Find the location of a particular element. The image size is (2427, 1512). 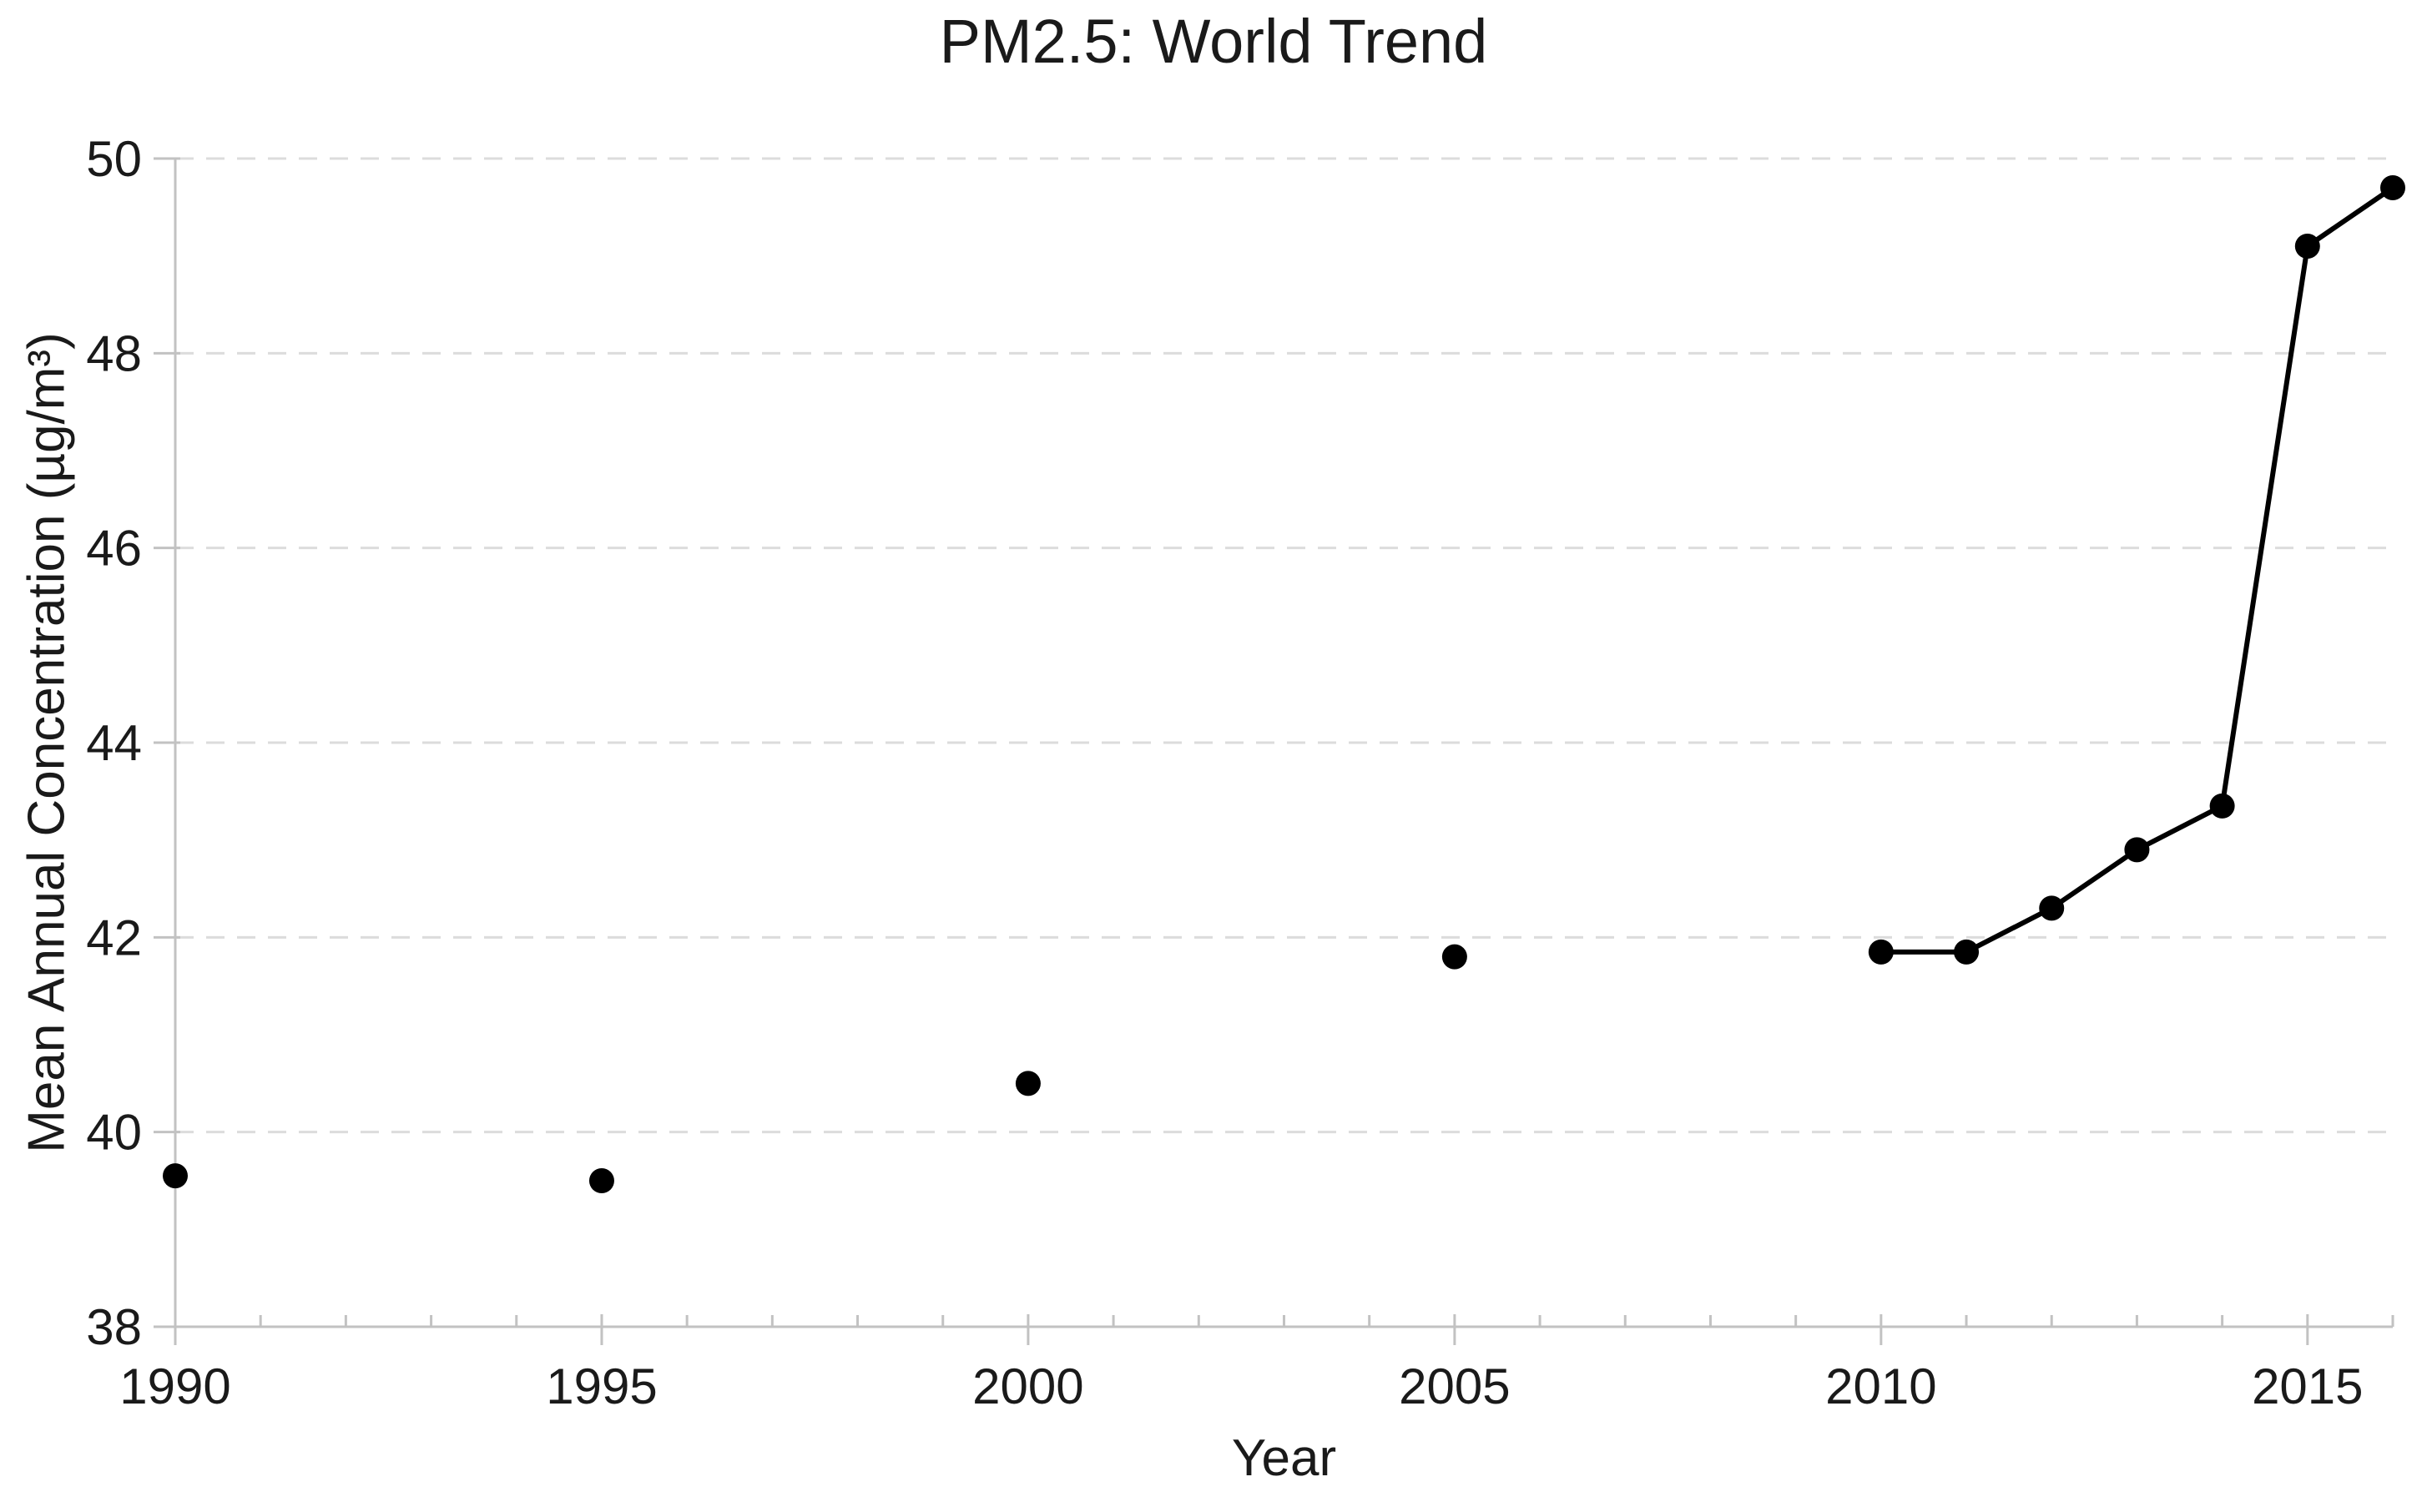

x-tick-label: 2015 is located at coordinates (2307, 1386).